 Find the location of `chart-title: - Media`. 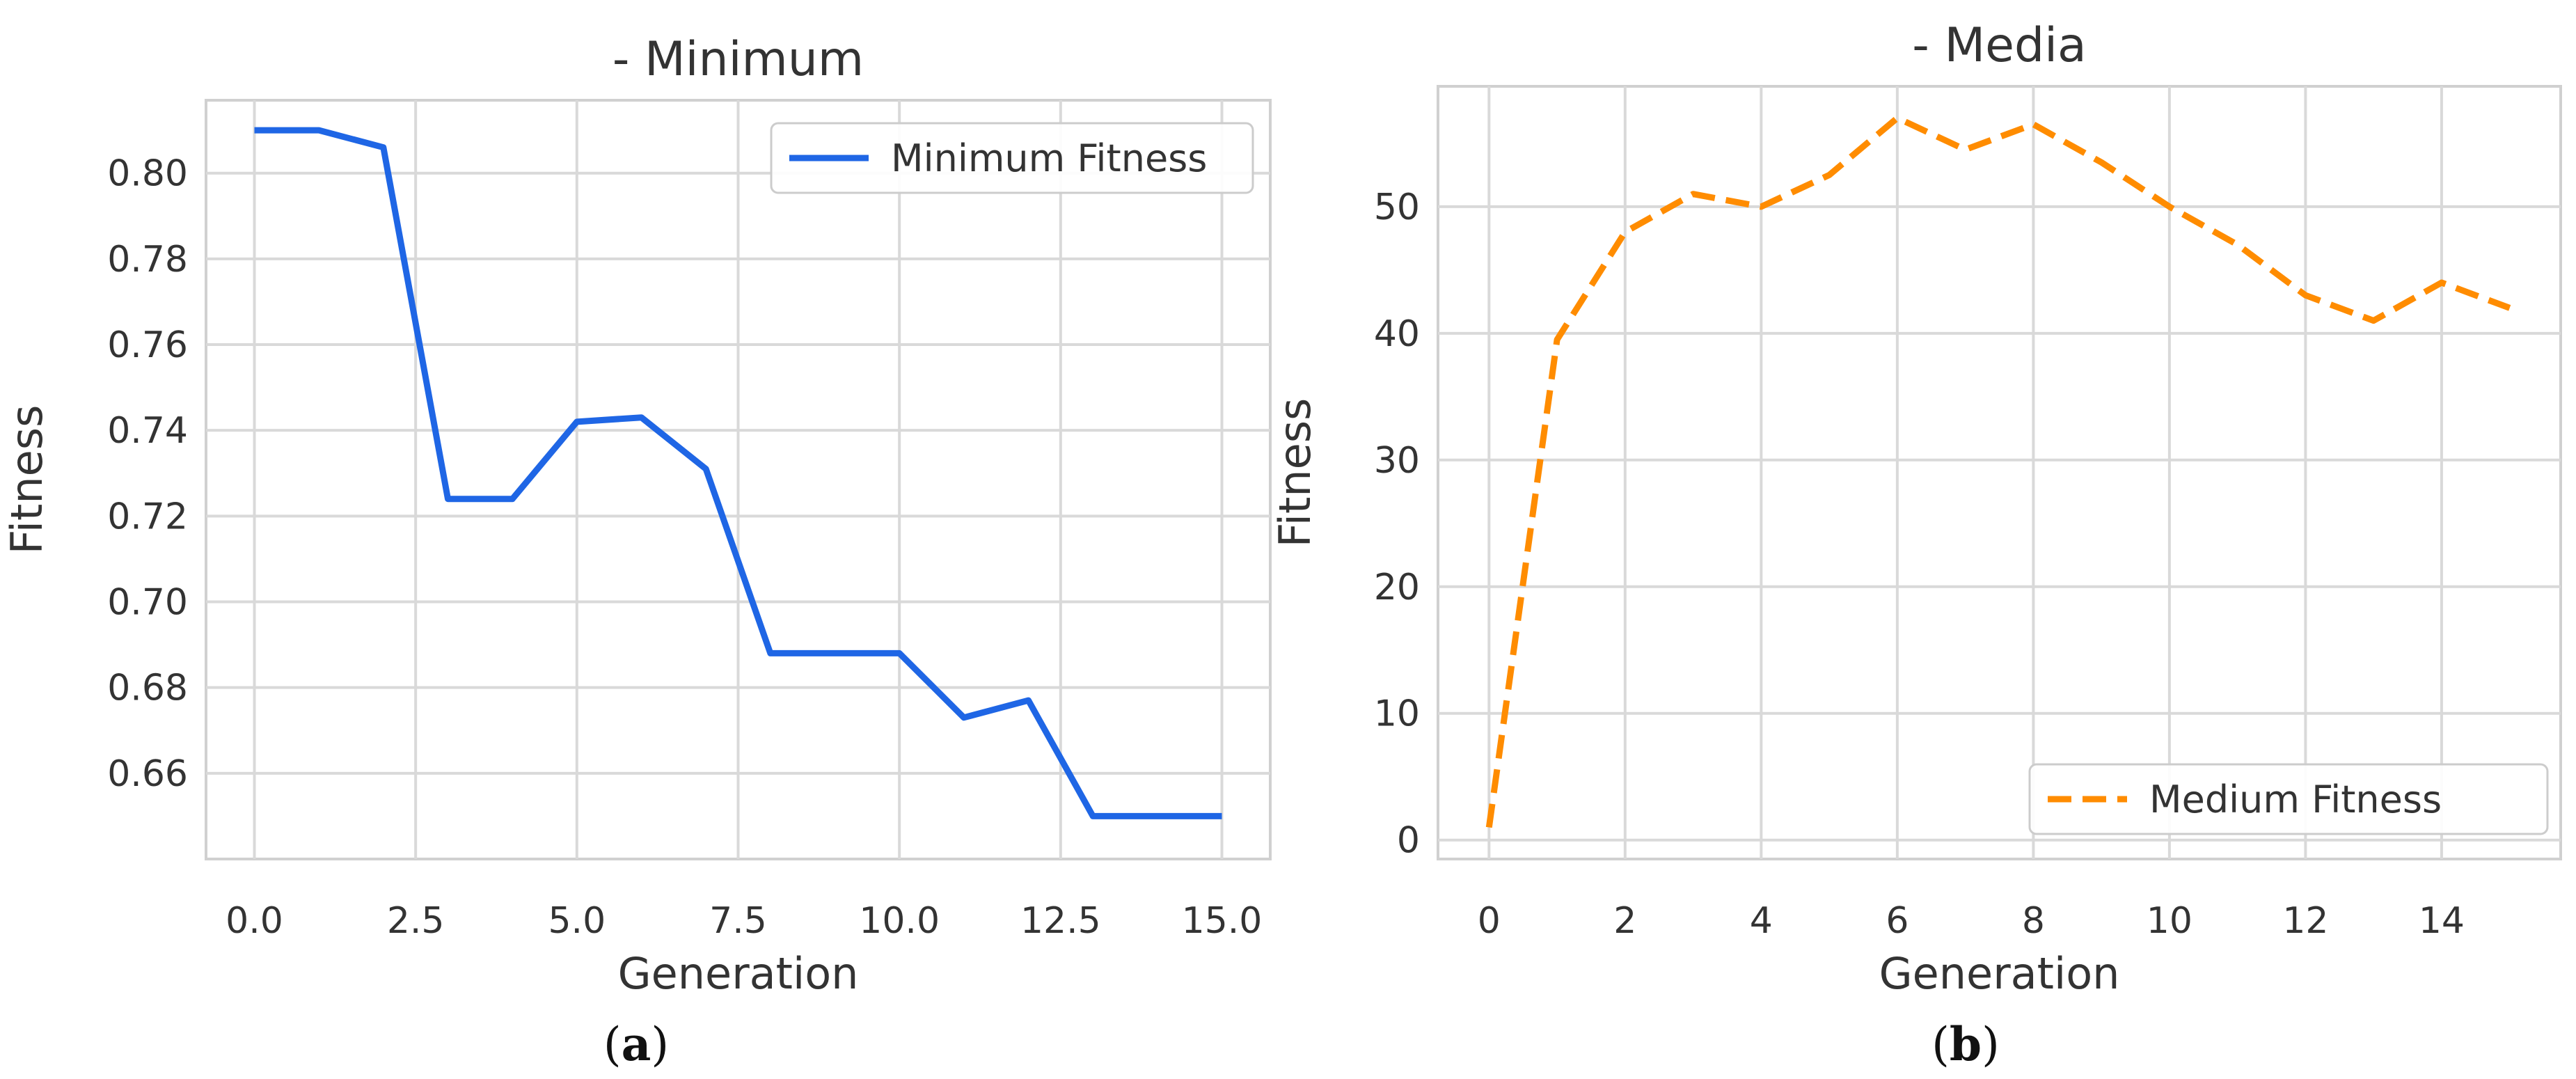

chart-title: - Media is located at coordinates (1999, 45).